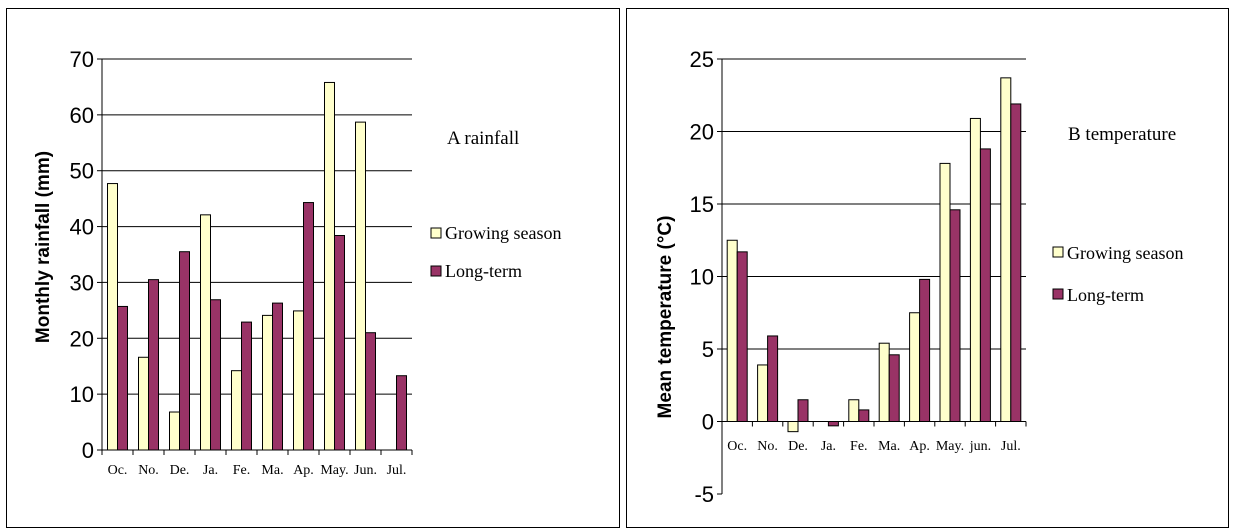 The height and width of the screenshot is (529, 1233). I want to click on y-tick-label: 60, so click(82, 115).